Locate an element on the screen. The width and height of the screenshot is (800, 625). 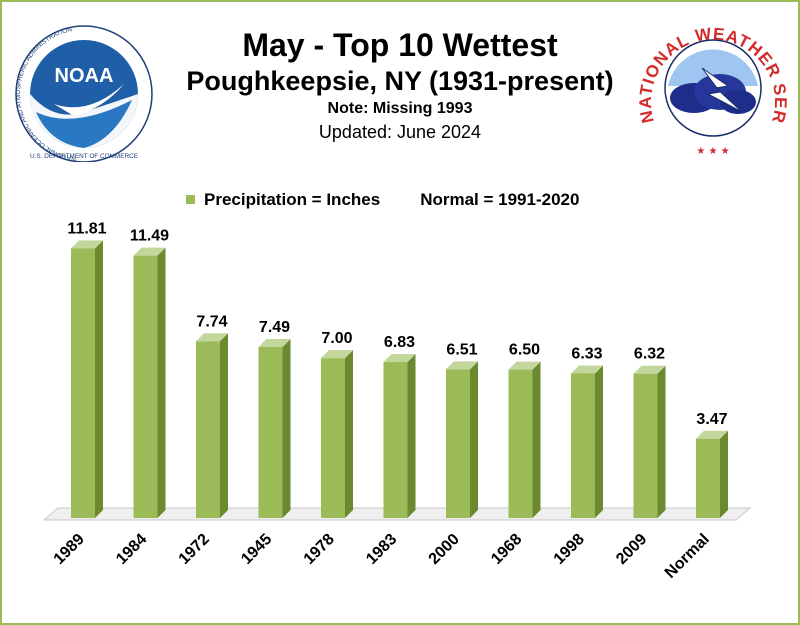
bar-value-label: 3.47 is located at coordinates (711, 419).